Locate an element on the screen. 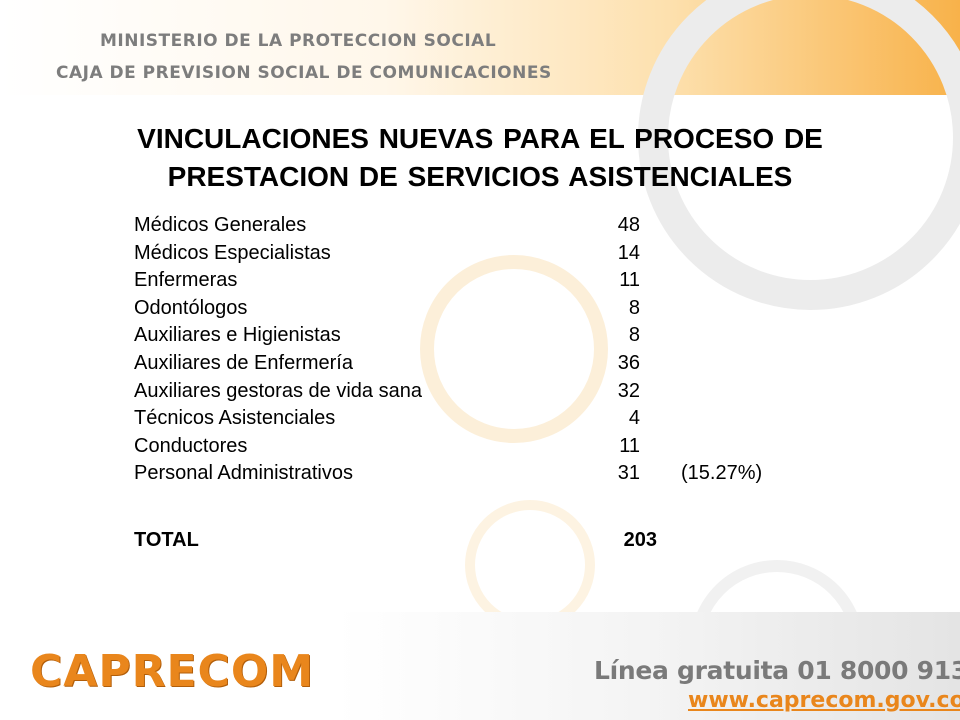 The image size is (960, 720). row-value: 32 is located at coordinates (628, 390).